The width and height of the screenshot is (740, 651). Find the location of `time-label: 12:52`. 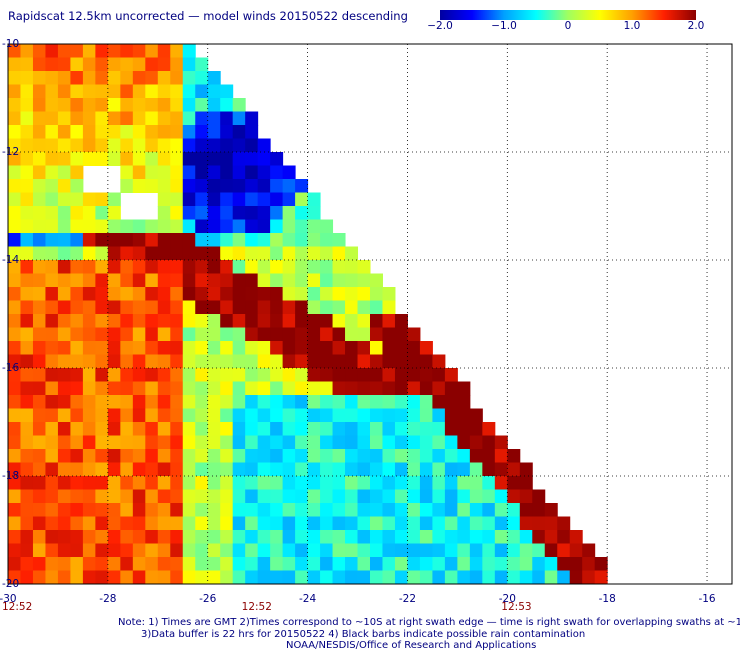

time-label: 12:52 is located at coordinates (256, 607).